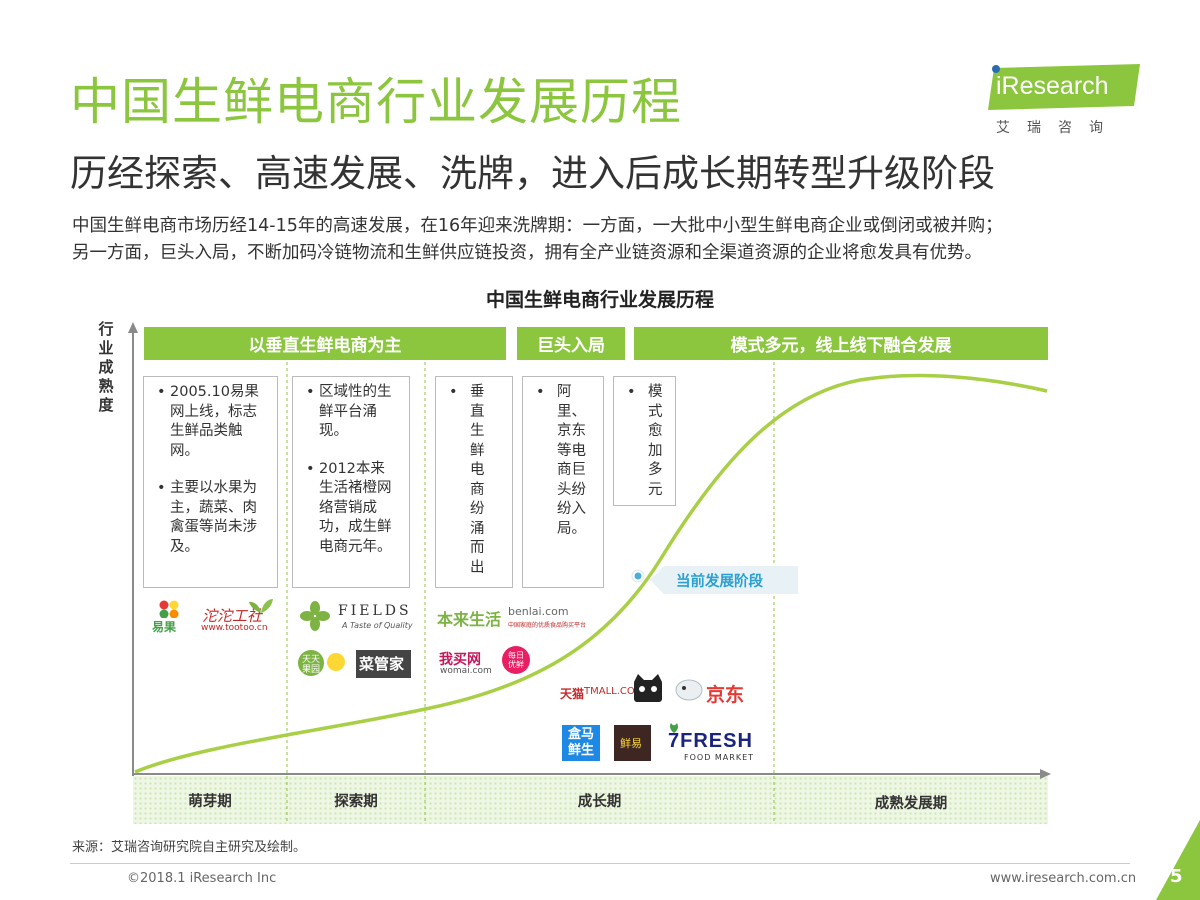  What do you see at coordinates (911, 803) in the screenshot?
I see `phase-maturity: 成熟发展期` at bounding box center [911, 803].